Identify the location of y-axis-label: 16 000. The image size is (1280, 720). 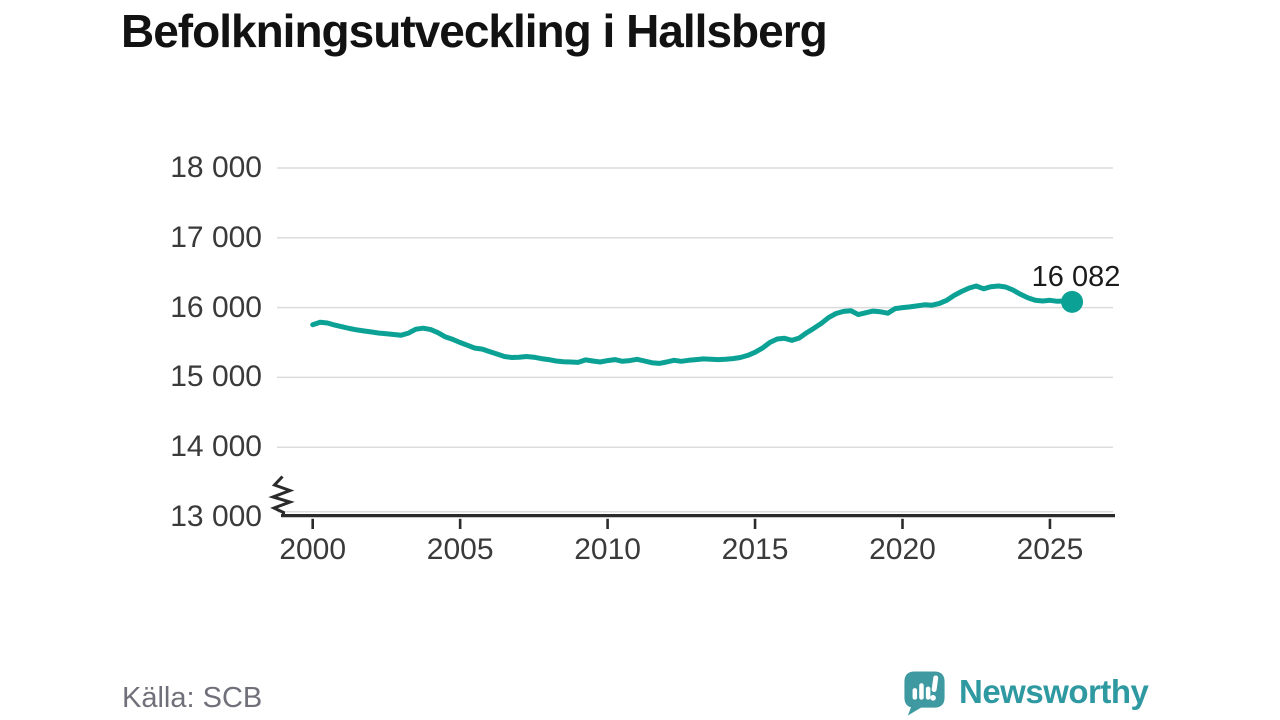
(216, 307).